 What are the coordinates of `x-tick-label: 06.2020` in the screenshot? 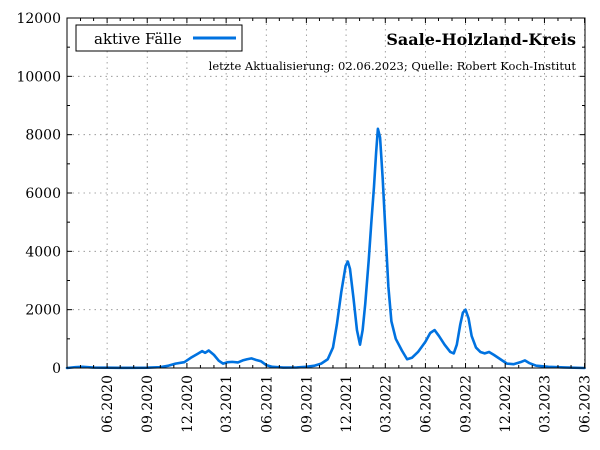 It's located at (108, 404).